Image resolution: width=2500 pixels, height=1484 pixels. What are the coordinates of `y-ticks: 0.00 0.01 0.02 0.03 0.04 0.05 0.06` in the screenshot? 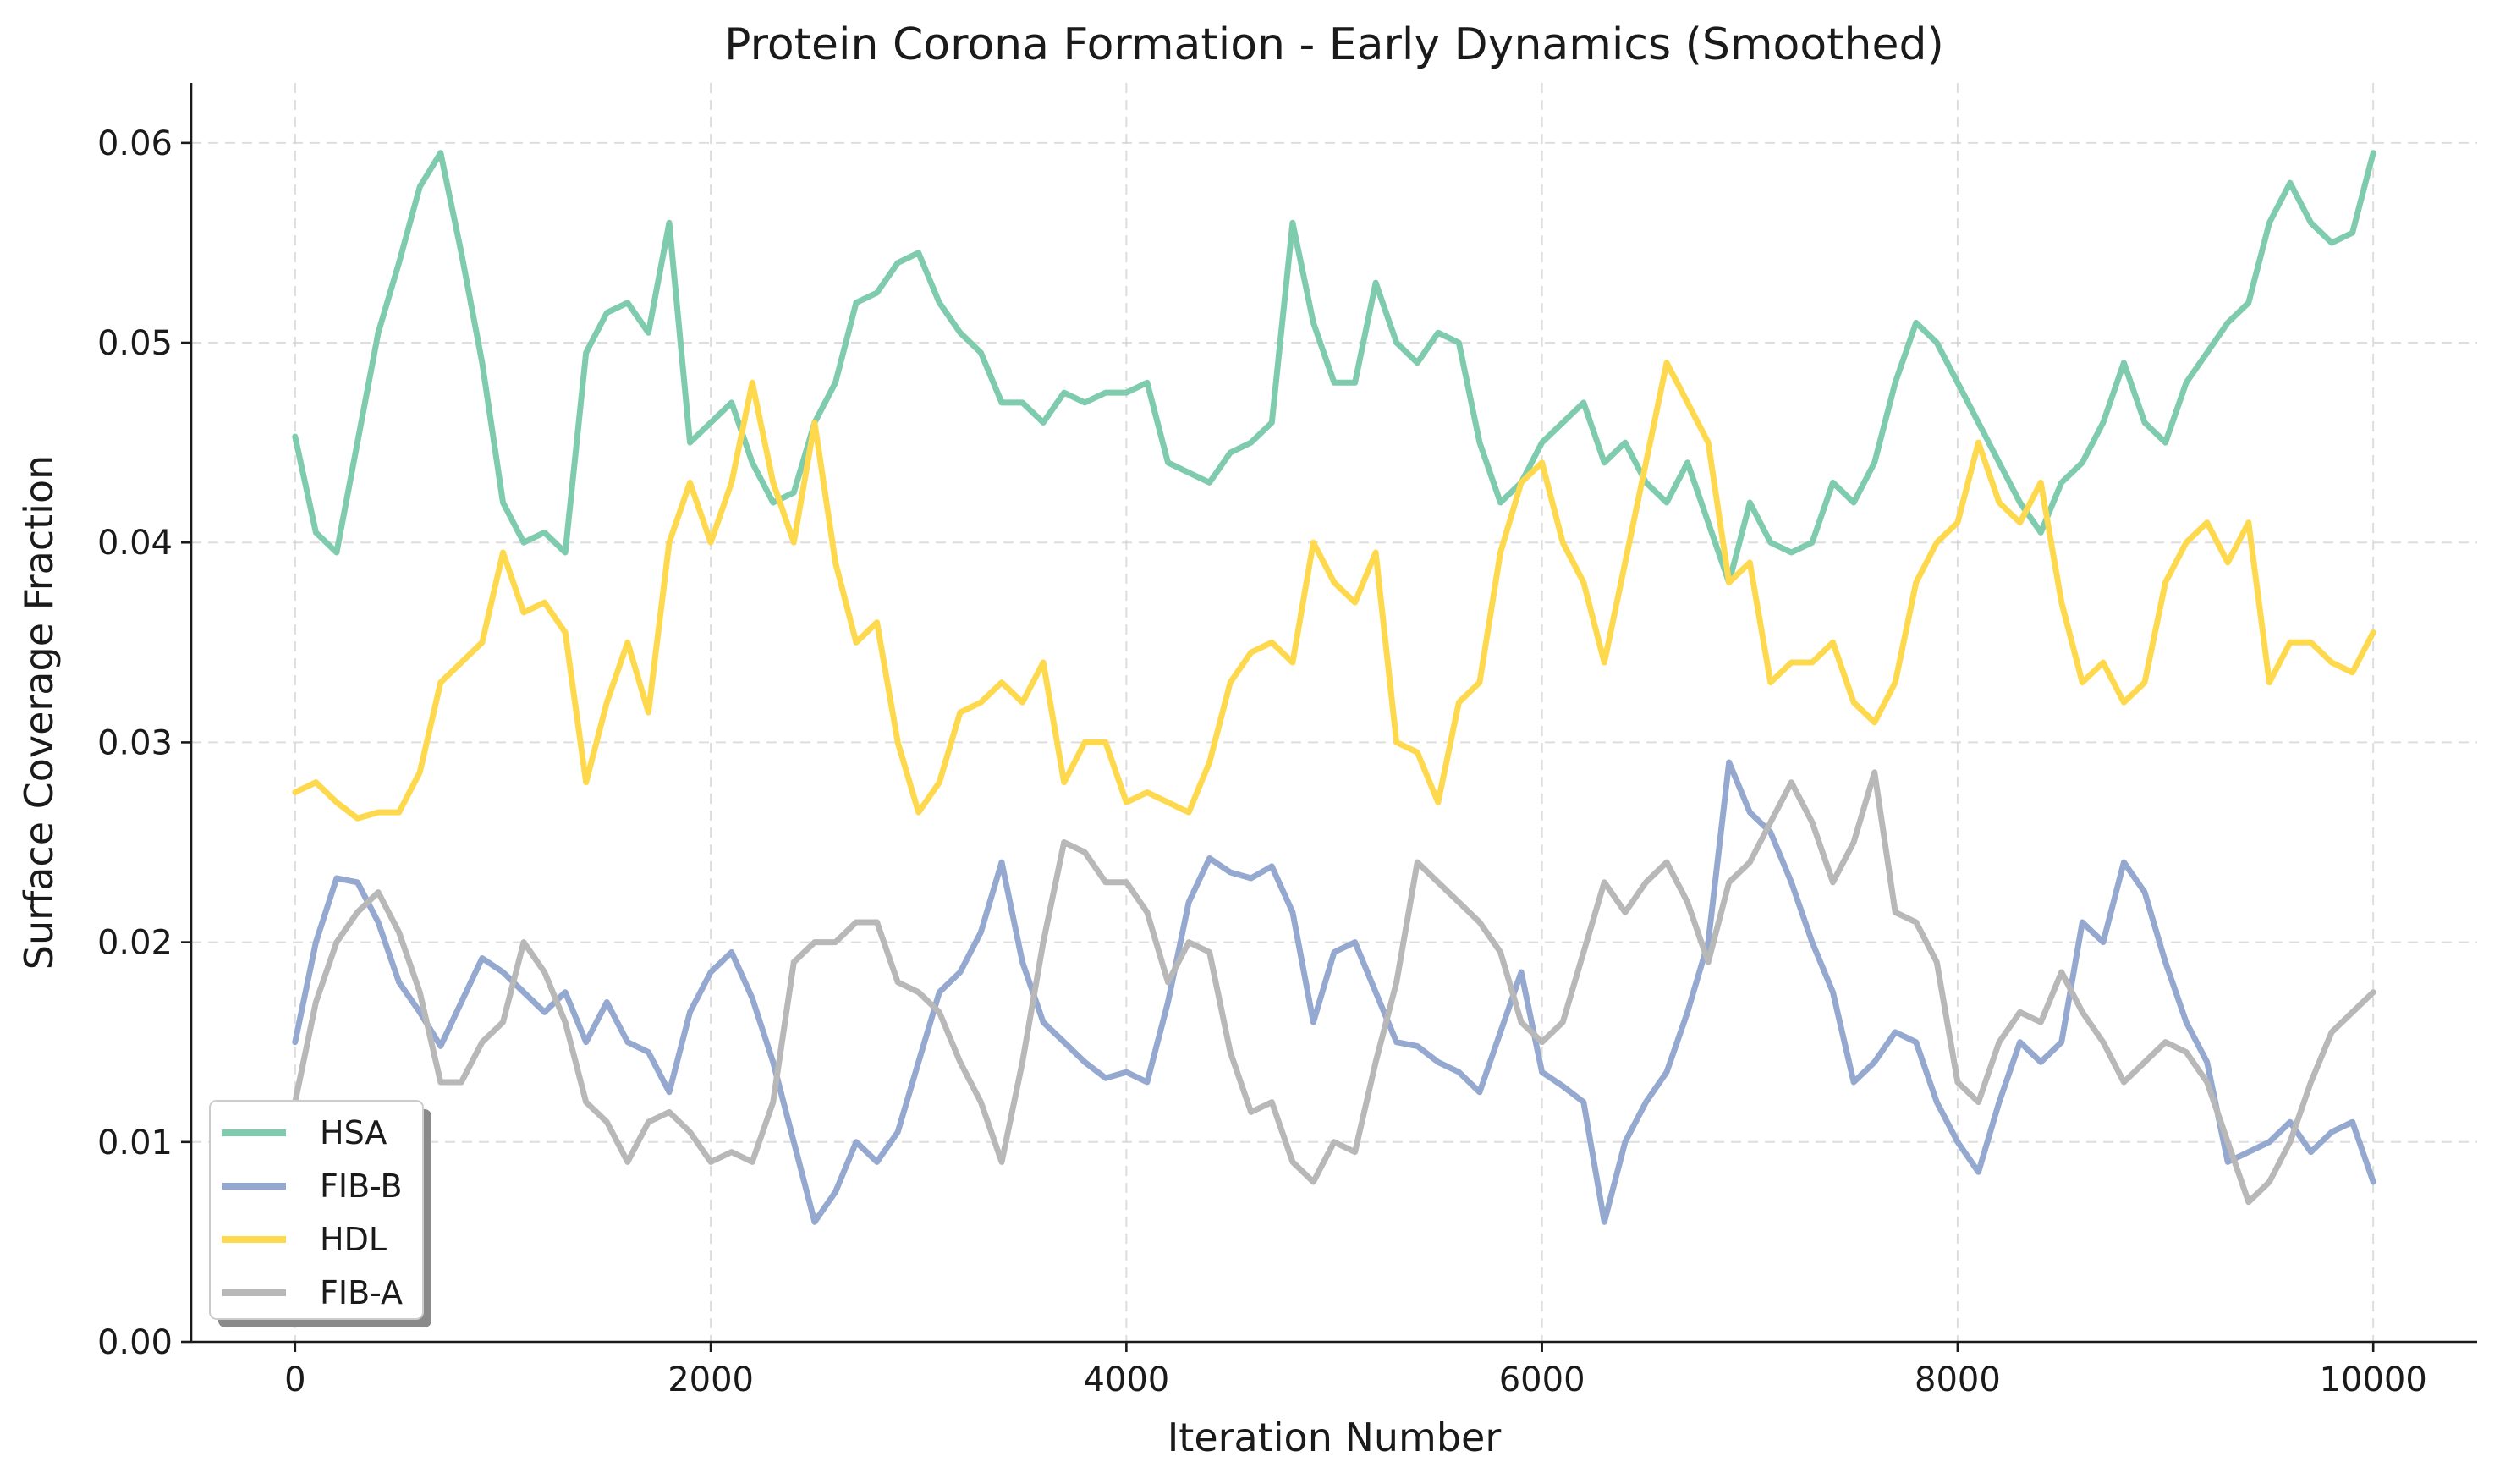 It's located at (144, 743).